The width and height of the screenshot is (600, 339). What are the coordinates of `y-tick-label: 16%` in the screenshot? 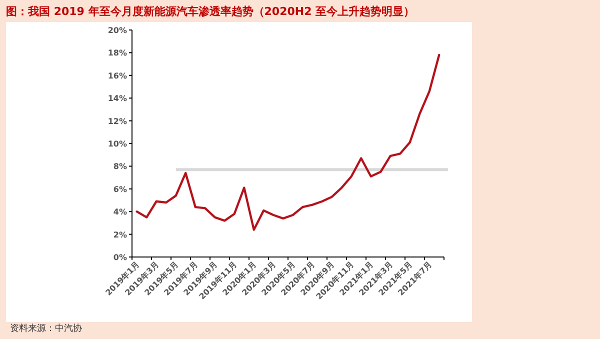 It's located at (117, 75).